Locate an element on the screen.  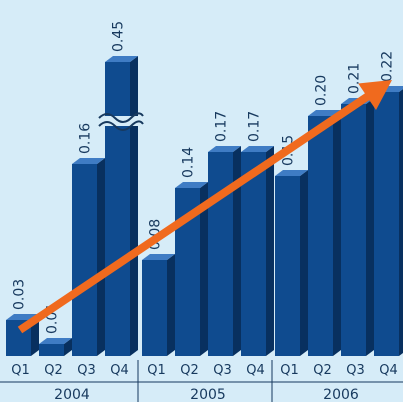
bar-2006-q2 is located at coordinates (324, 233).